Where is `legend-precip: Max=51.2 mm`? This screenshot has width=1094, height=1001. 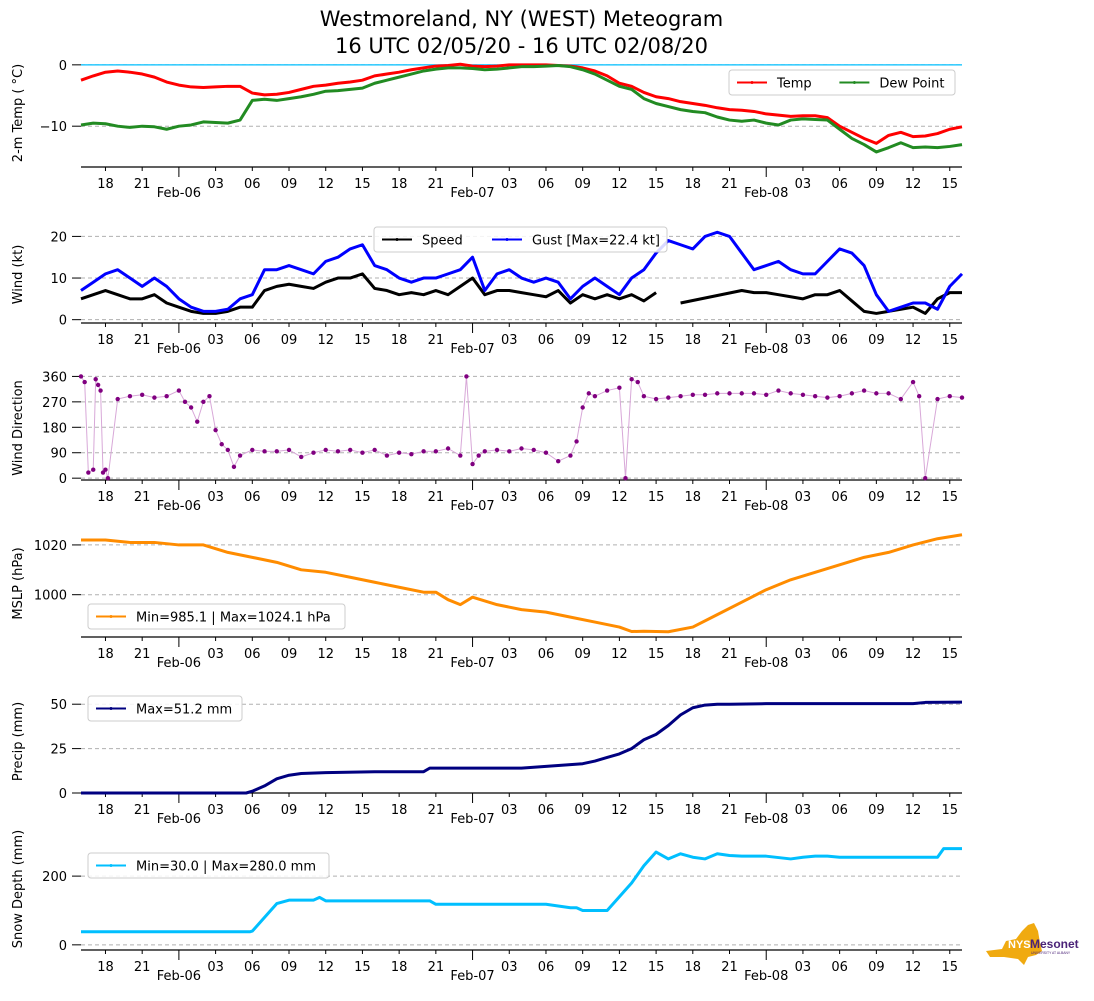 legend-precip: Max=51.2 mm is located at coordinates (165, 708).